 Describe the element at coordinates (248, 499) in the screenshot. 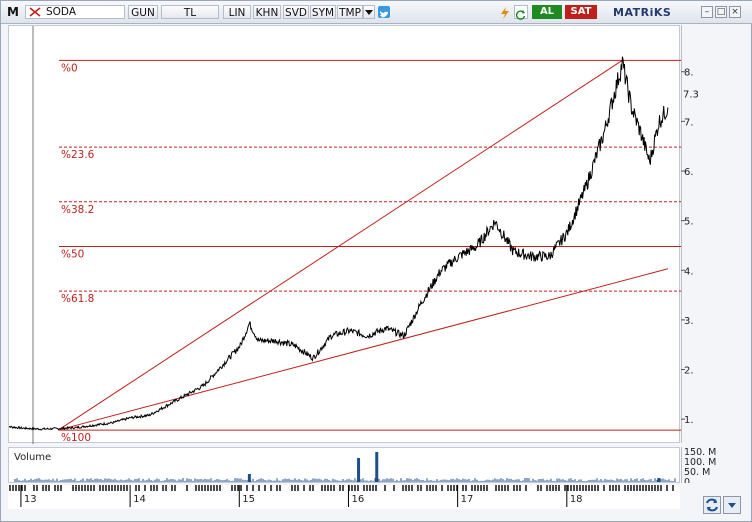

I see `time-tick-label-2: 15` at that location.